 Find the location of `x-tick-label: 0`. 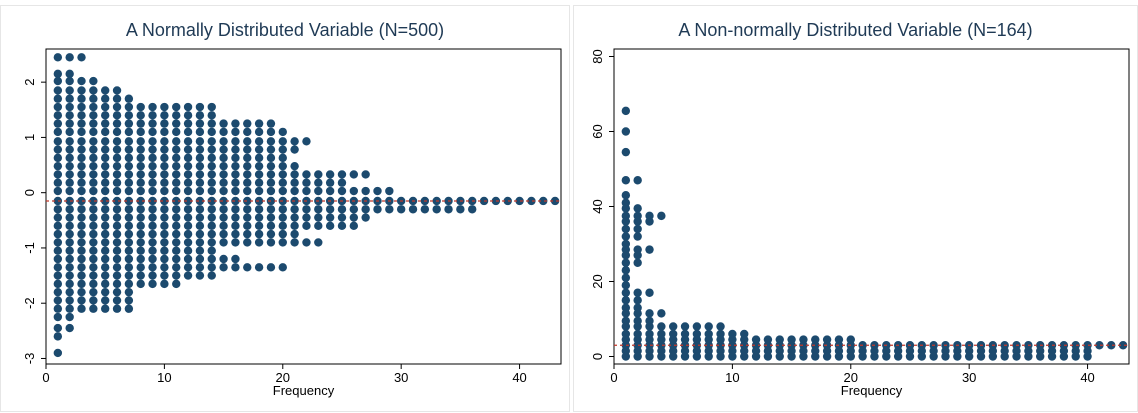

x-tick-label: 0 is located at coordinates (613, 377).